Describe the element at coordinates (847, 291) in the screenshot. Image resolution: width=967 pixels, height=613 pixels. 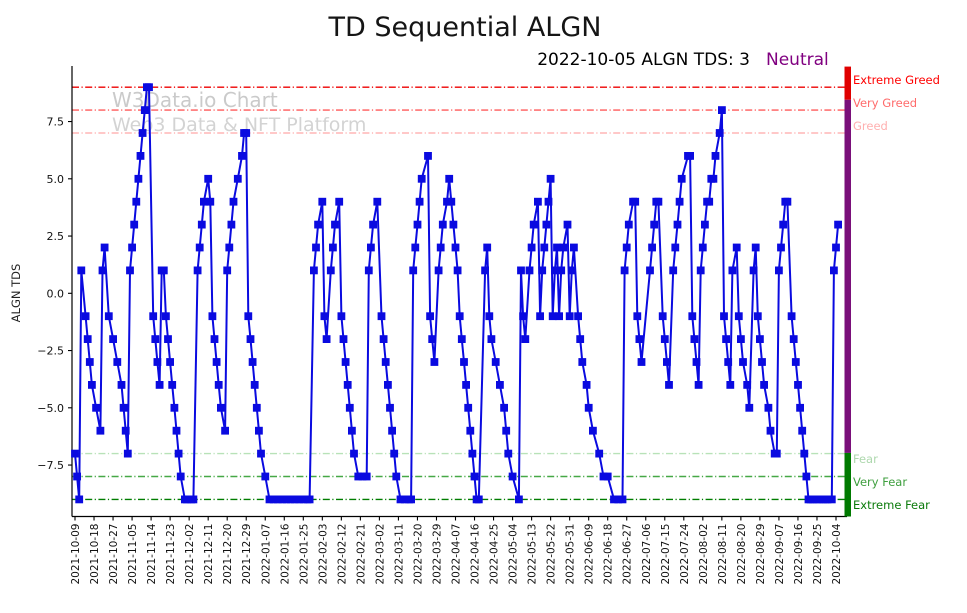
I see `sentiment-gauge-bar` at that location.